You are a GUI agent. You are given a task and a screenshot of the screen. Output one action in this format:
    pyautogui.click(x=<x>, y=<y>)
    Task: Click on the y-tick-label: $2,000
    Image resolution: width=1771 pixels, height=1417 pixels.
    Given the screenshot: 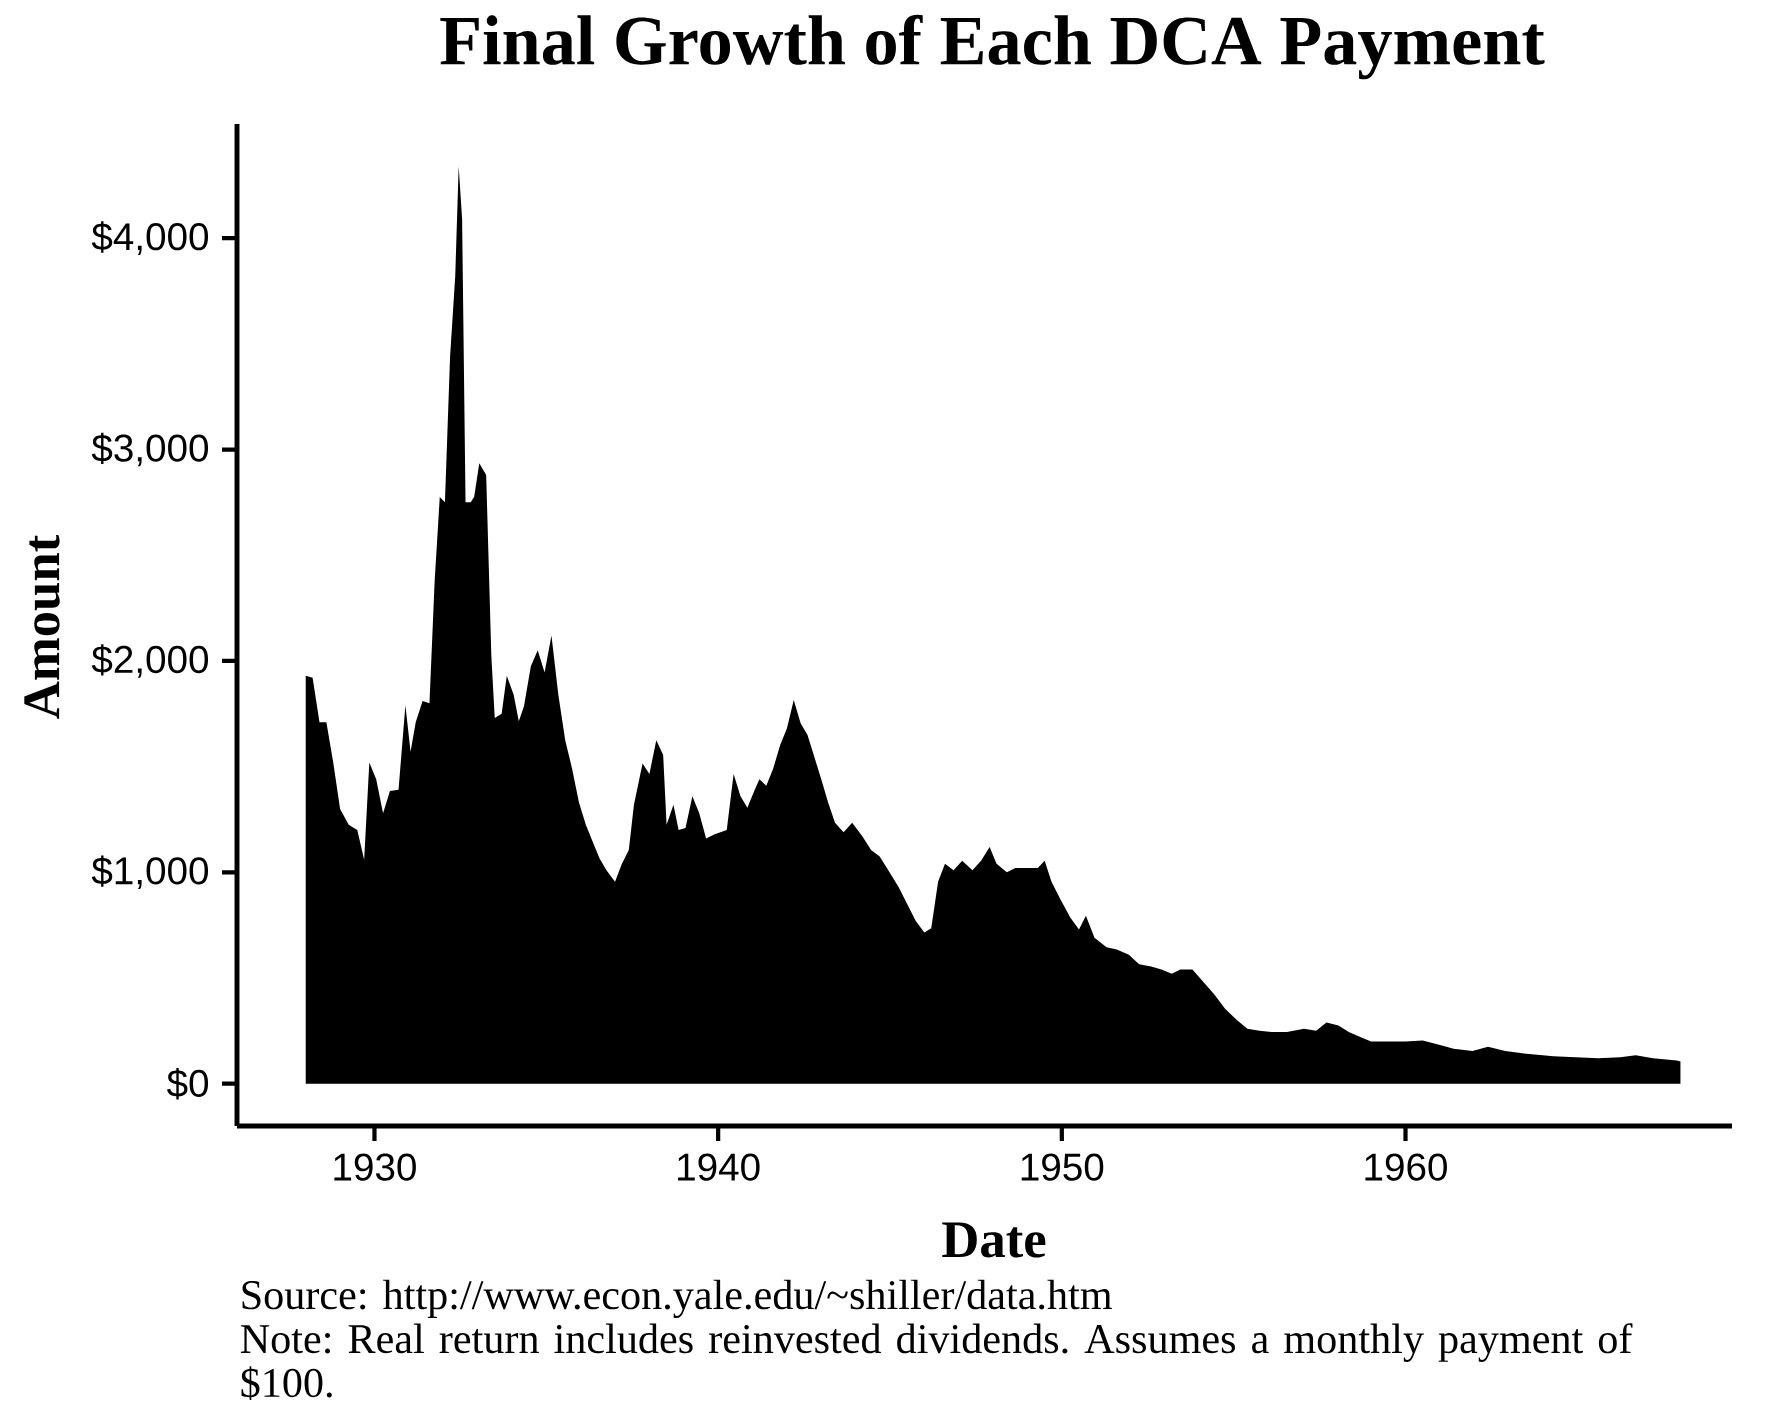 What is the action you would take?
    pyautogui.click(x=150, y=661)
    